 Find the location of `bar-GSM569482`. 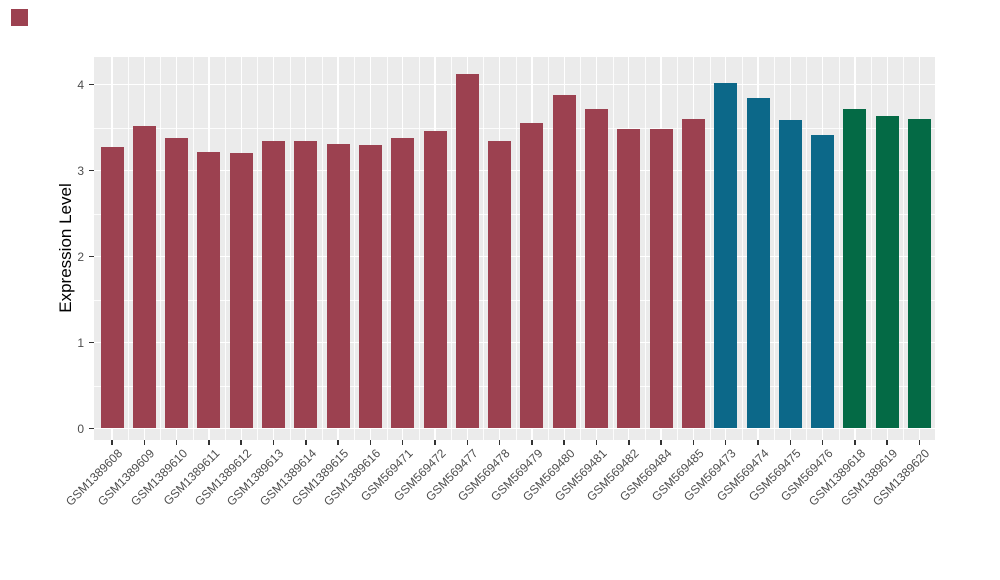

bar-GSM569482 is located at coordinates (629, 279).